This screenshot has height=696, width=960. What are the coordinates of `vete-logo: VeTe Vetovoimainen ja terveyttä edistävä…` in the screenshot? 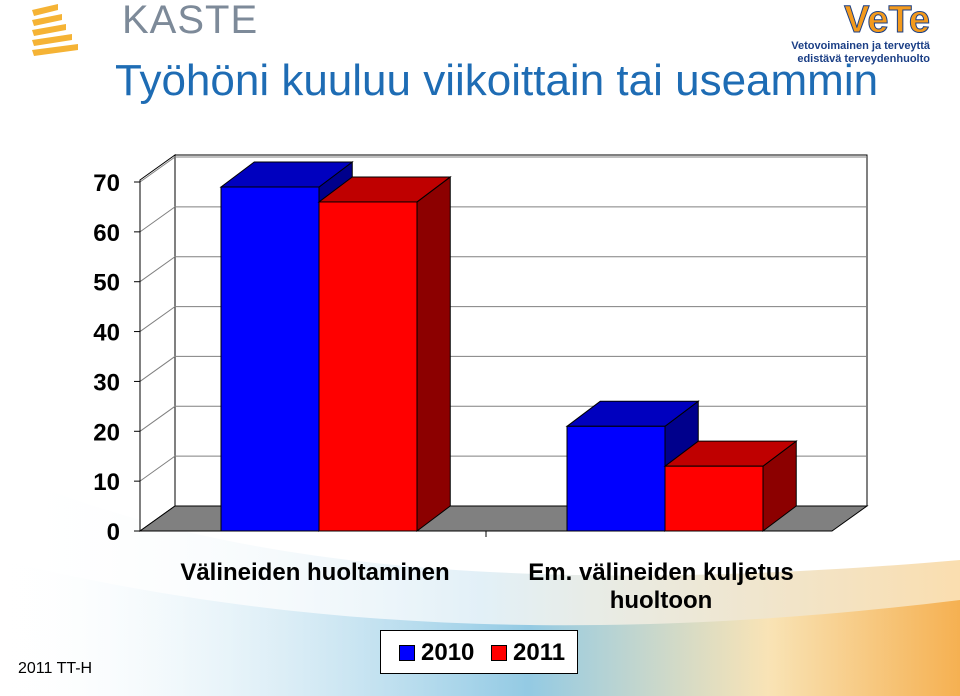 It's located at (860, 33).